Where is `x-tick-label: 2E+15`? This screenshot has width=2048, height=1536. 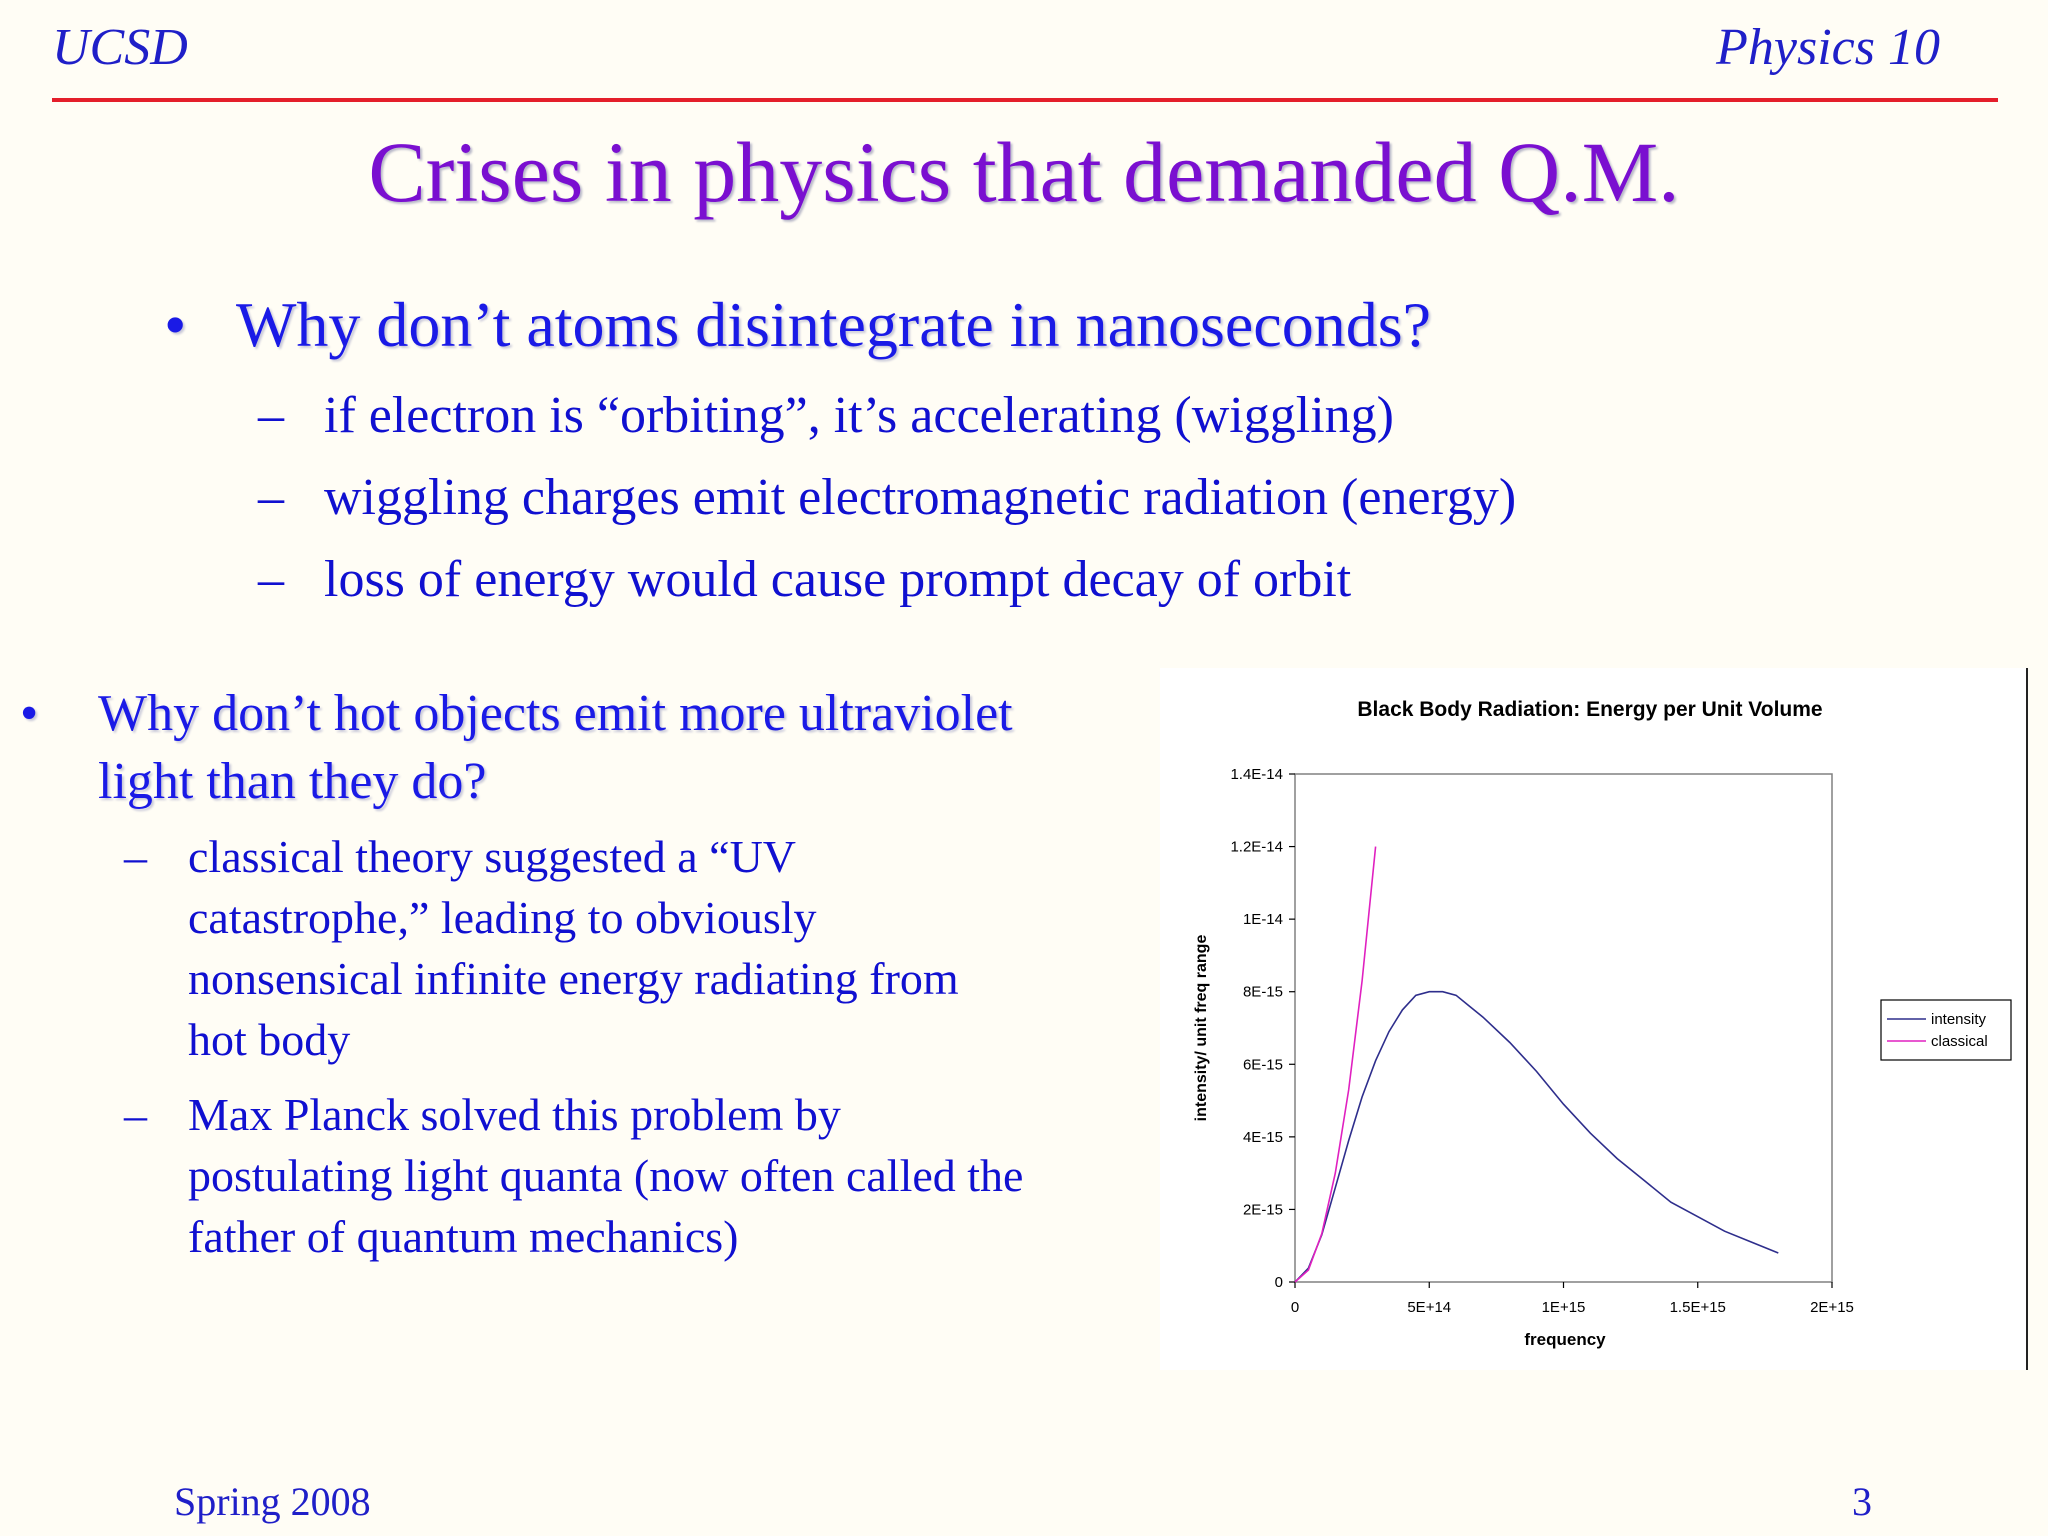
x-tick-label: 2E+15 is located at coordinates (1832, 1307).